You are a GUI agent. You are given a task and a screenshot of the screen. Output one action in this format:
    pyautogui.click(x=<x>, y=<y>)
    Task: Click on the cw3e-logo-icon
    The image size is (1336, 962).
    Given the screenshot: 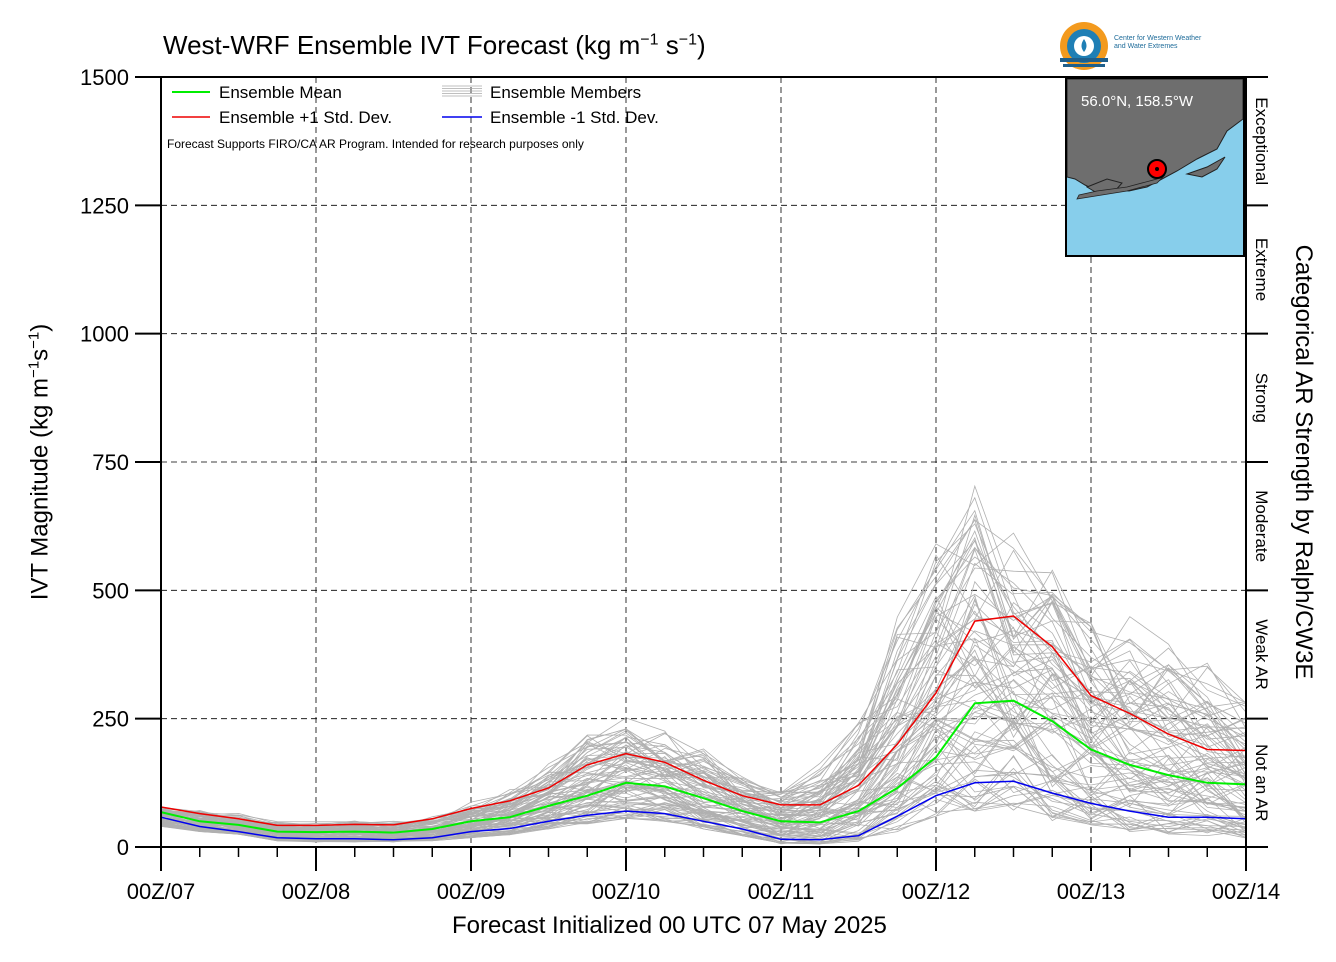 What is the action you would take?
    pyautogui.click(x=1084, y=46)
    